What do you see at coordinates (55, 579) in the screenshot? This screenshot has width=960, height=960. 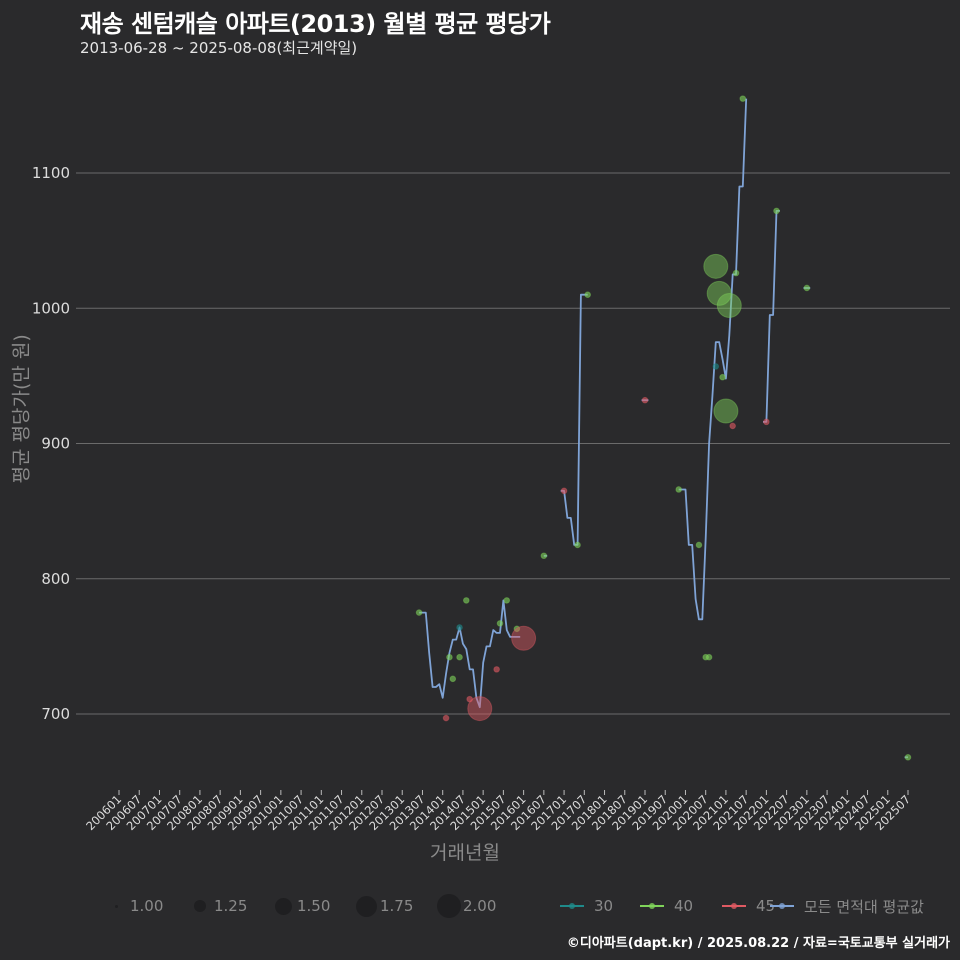 I see `y-tick-label: 800` at bounding box center [55, 579].